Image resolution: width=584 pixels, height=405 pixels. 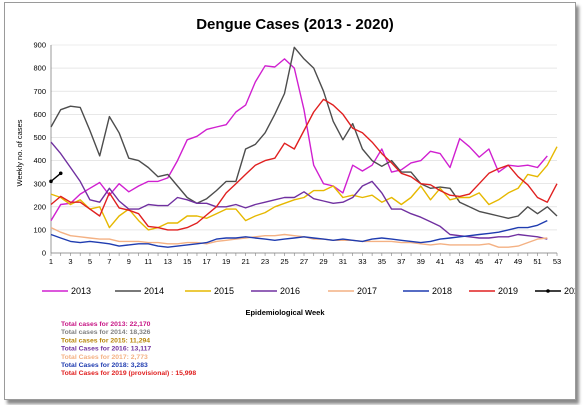 What do you see at coordinates (295, 24) in the screenshot?
I see `chart-title: Dengue Cases (2013 - 2020)` at bounding box center [295, 24].